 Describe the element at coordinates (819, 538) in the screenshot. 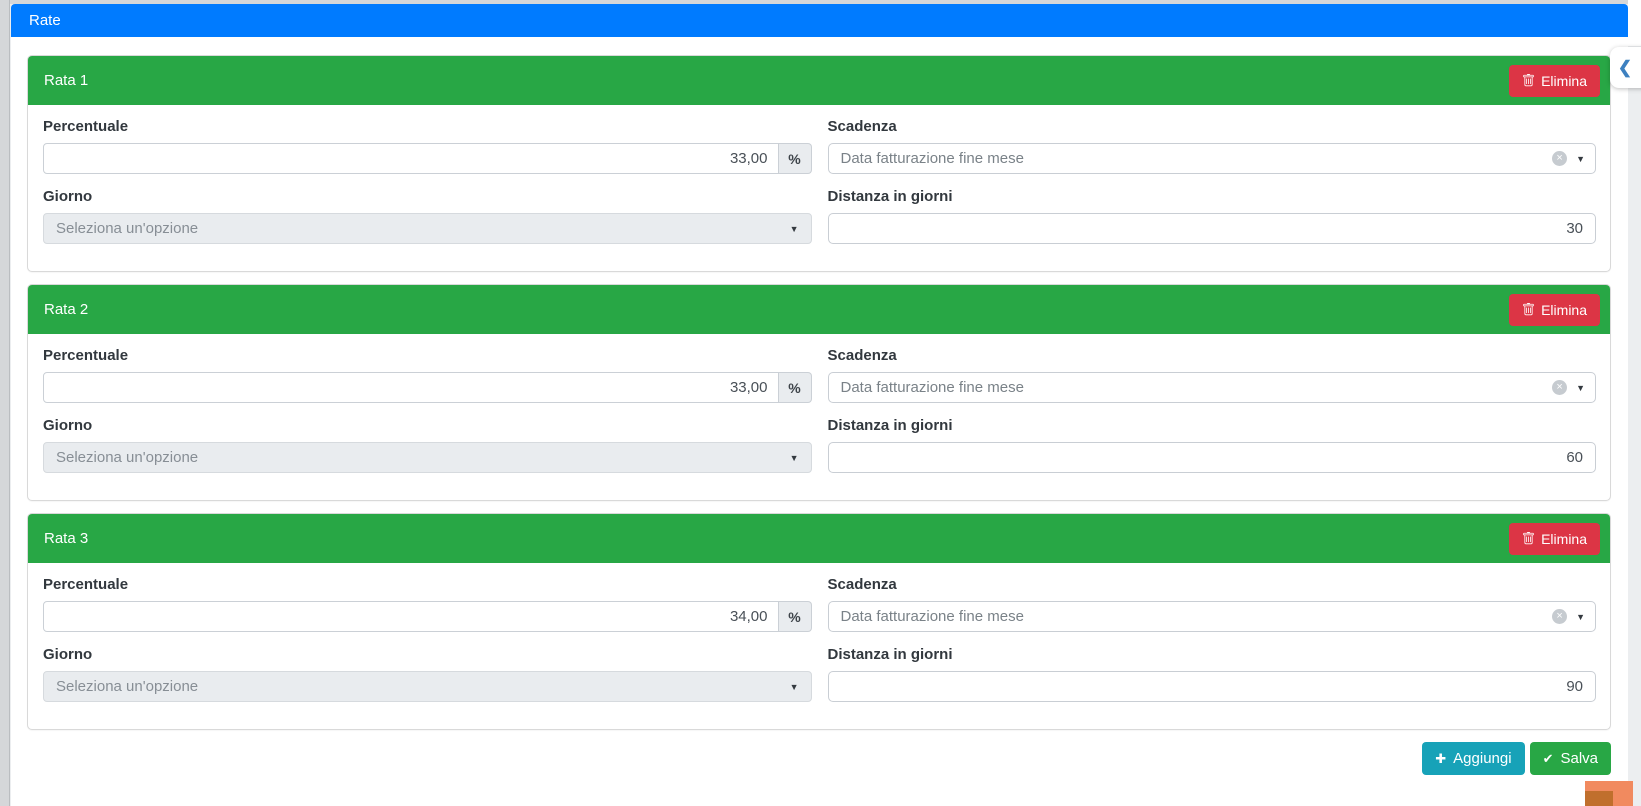

I see `rata-panel-header: Rata 3 Elimina` at that location.